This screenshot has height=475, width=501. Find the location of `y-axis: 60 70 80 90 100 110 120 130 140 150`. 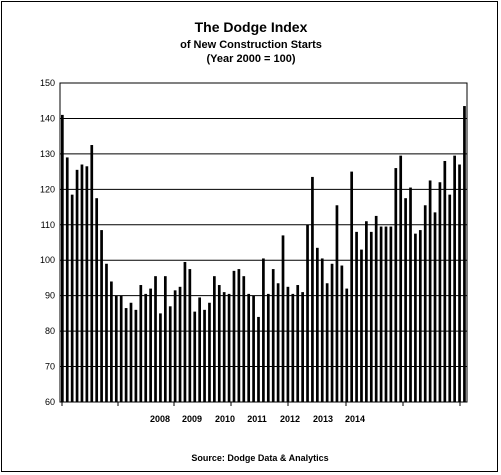

y-axis: 60 70 80 90 100 110 120 130 140 150 is located at coordinates (47, 242).